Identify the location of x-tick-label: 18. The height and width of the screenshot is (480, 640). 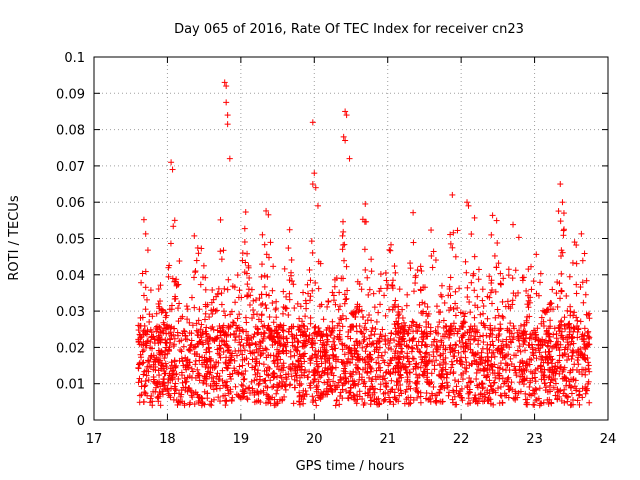
(167, 439).